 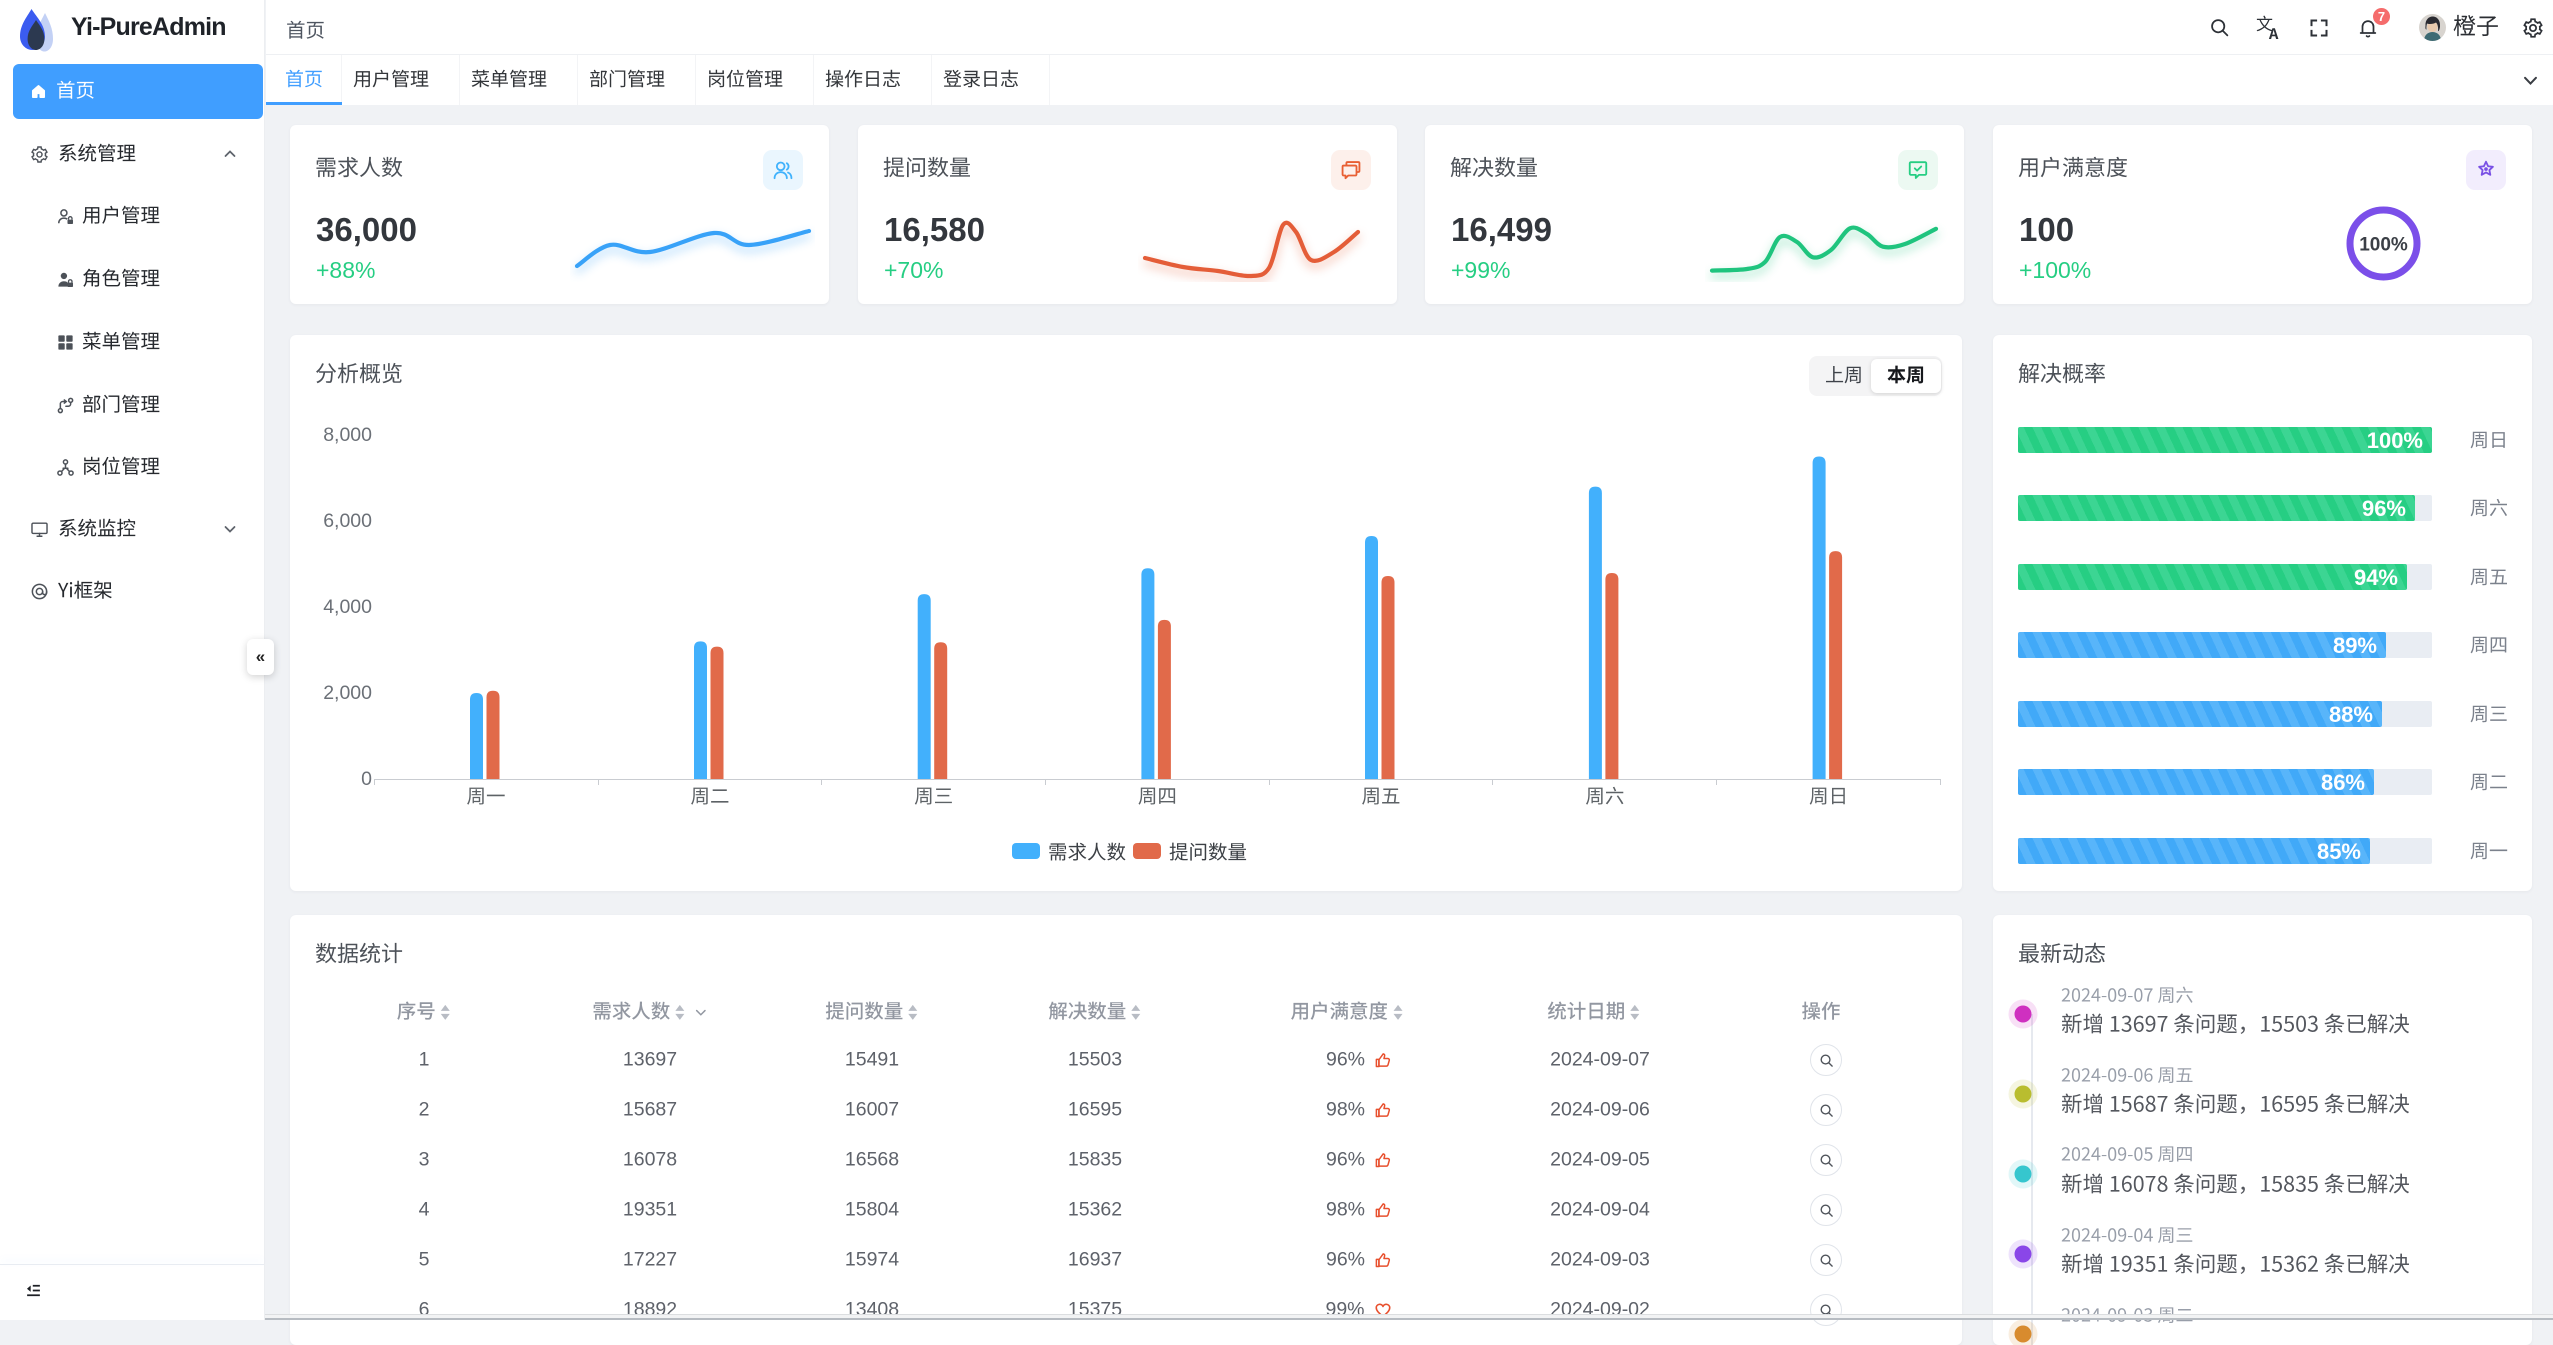 What do you see at coordinates (347, 435) in the screenshot?
I see `svg-text: 8,000` at bounding box center [347, 435].